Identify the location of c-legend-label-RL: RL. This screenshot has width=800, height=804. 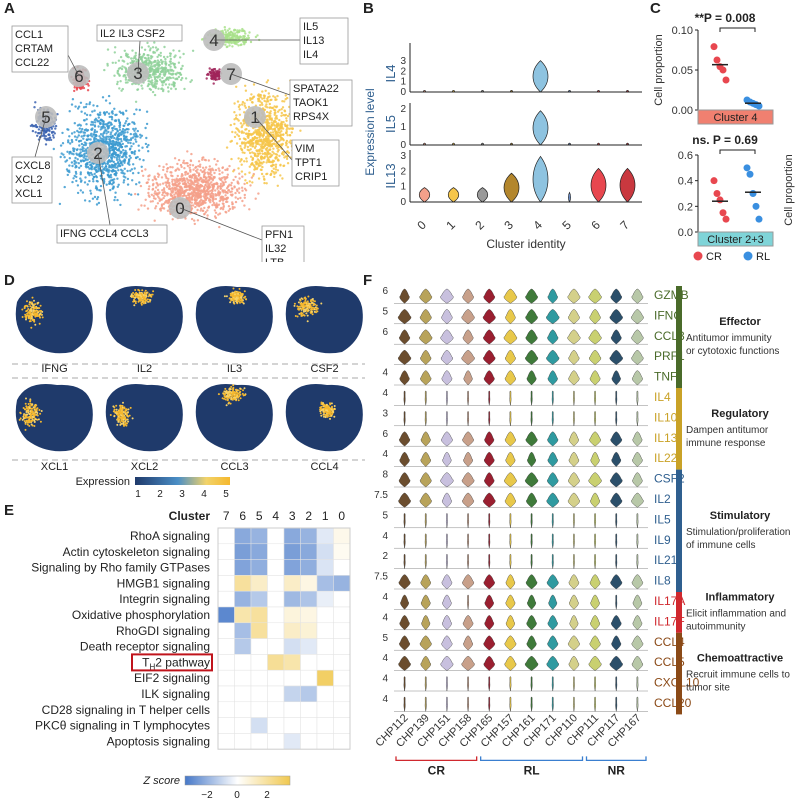
(763, 256).